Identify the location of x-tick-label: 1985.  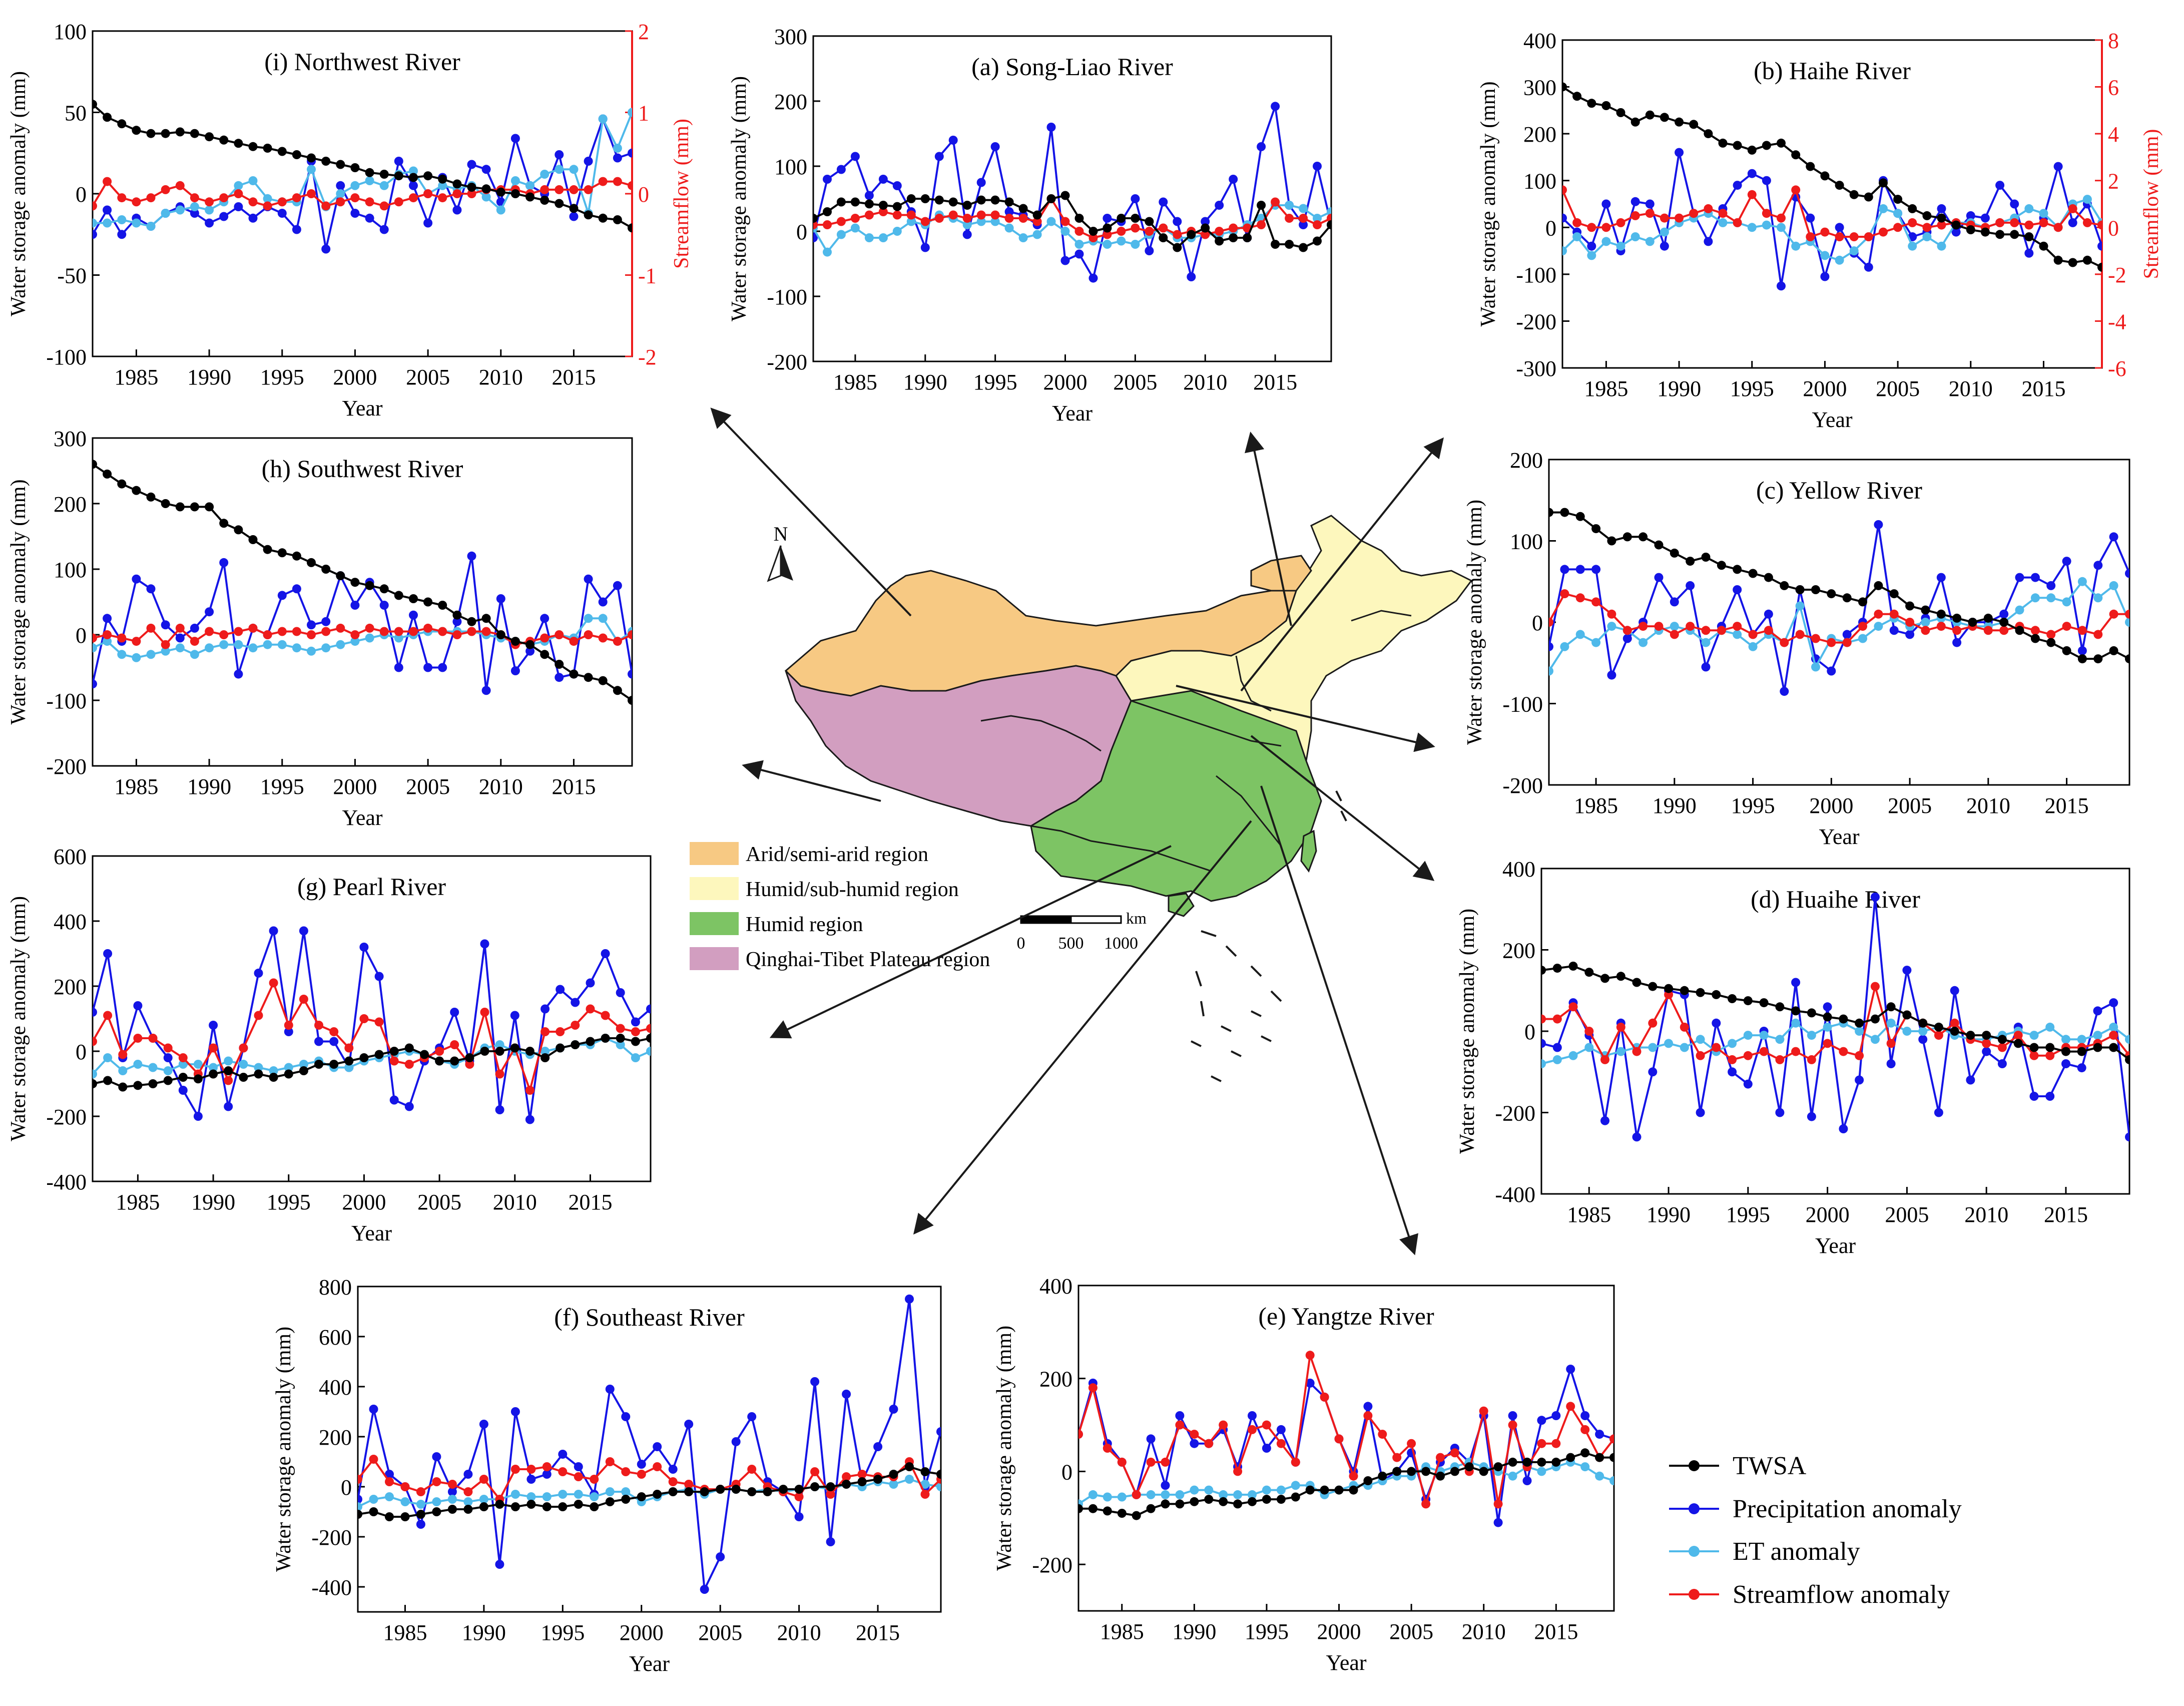
(138, 1202).